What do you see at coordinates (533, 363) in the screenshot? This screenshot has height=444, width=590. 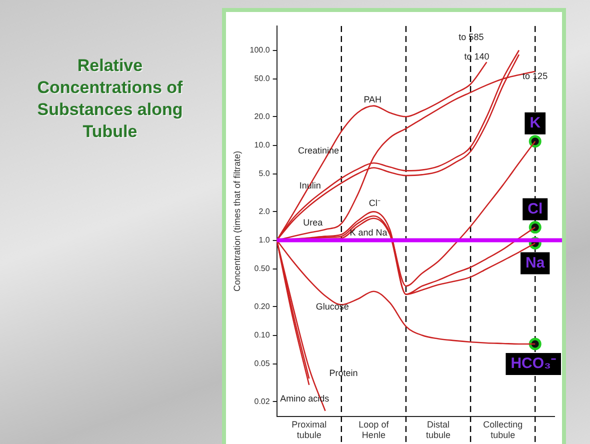 I see `annotation: HCO₃⁻` at bounding box center [533, 363].